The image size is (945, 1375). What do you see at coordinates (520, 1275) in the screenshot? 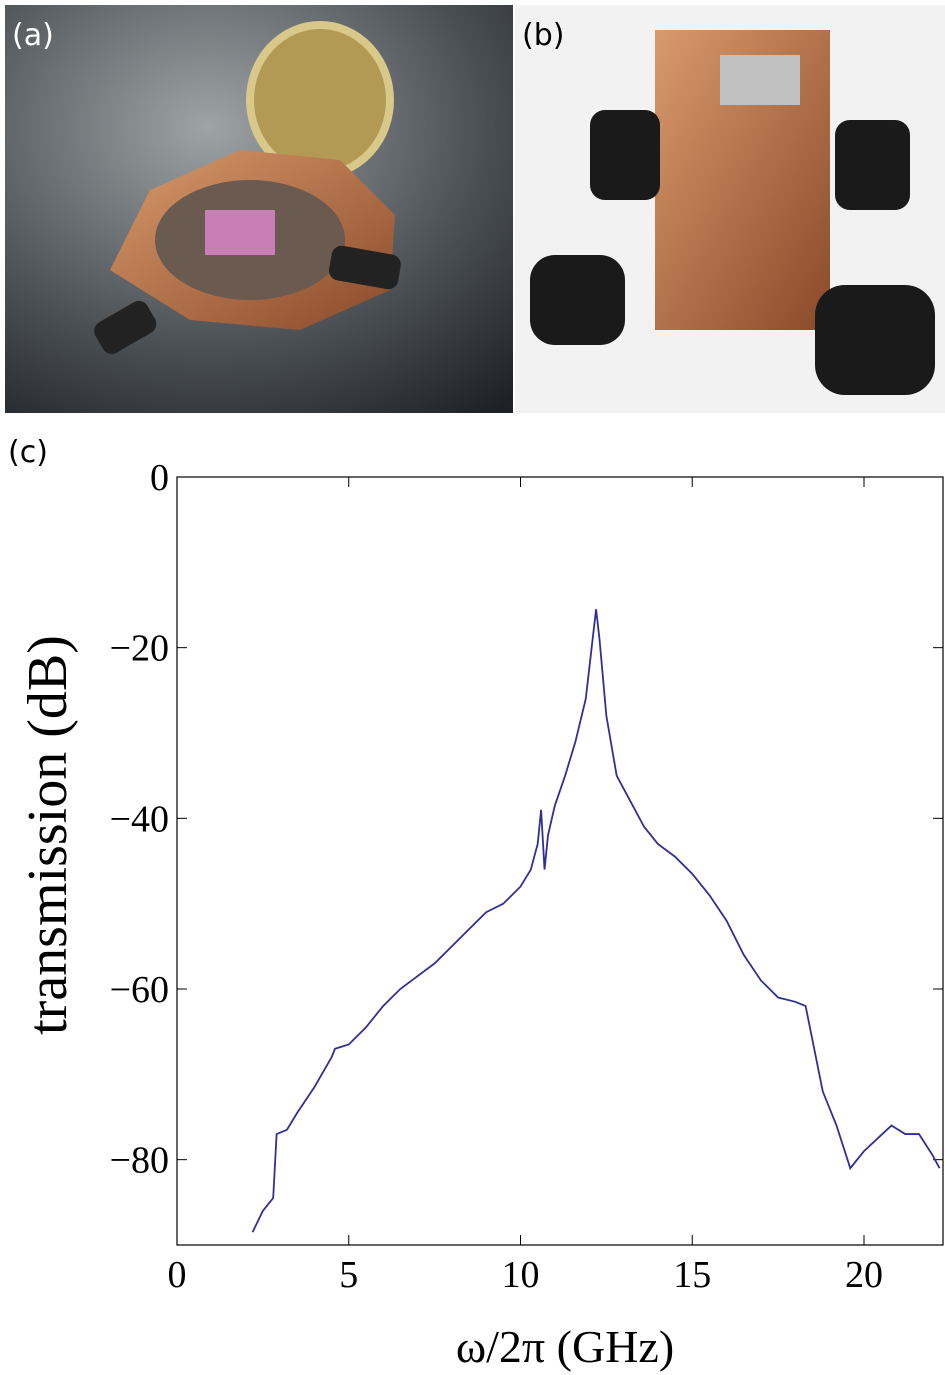
I see `x-tick-label: 10` at bounding box center [520, 1275].